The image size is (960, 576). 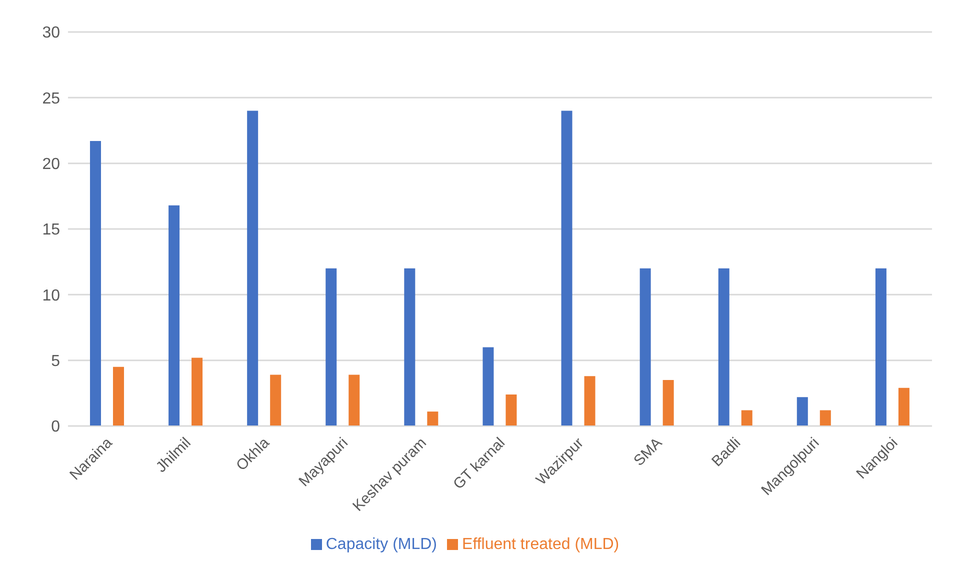 I want to click on x-tick-label: SMA, so click(x=648, y=452).